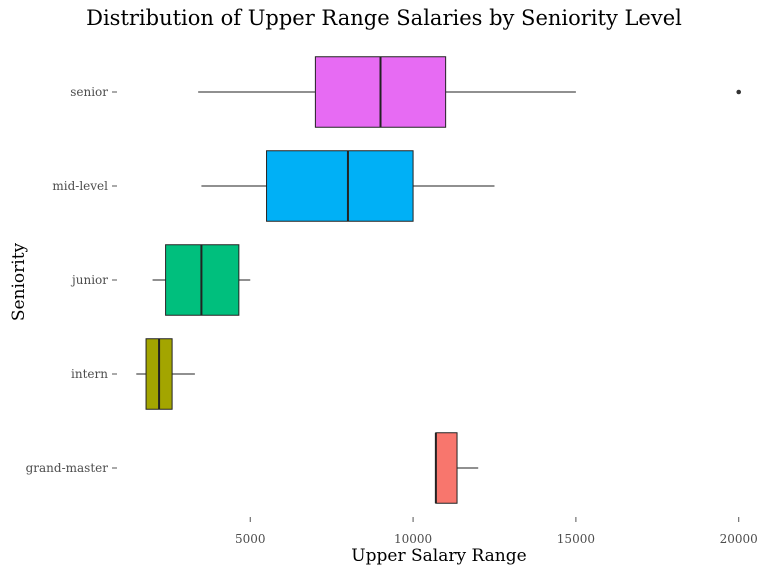 The width and height of the screenshot is (768, 580). Describe the element at coordinates (446, 468) in the screenshot. I see `box-grand-master` at that location.